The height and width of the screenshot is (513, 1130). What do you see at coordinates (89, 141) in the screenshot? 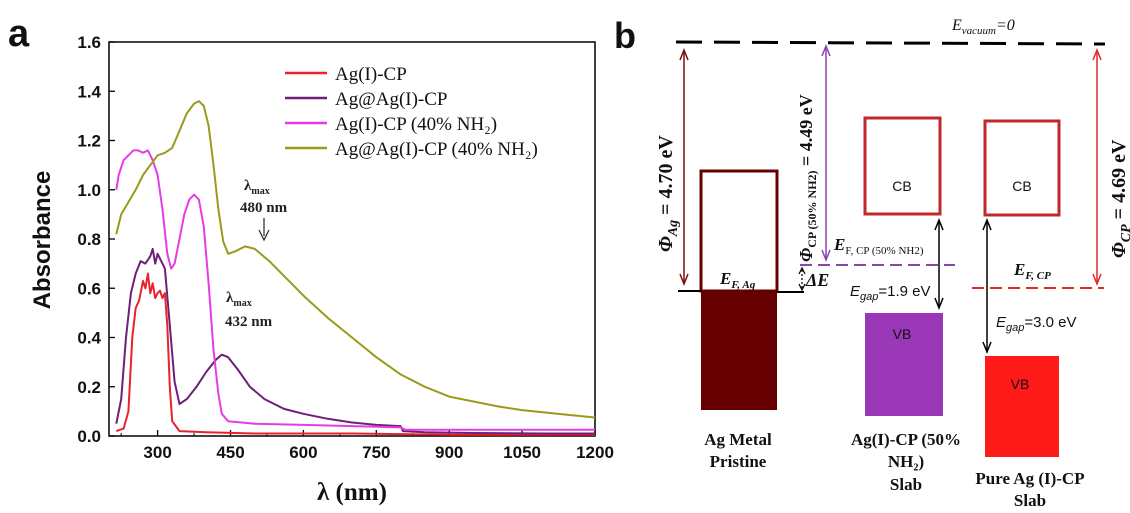
I see `y-tick-label: 1.2` at bounding box center [89, 141].